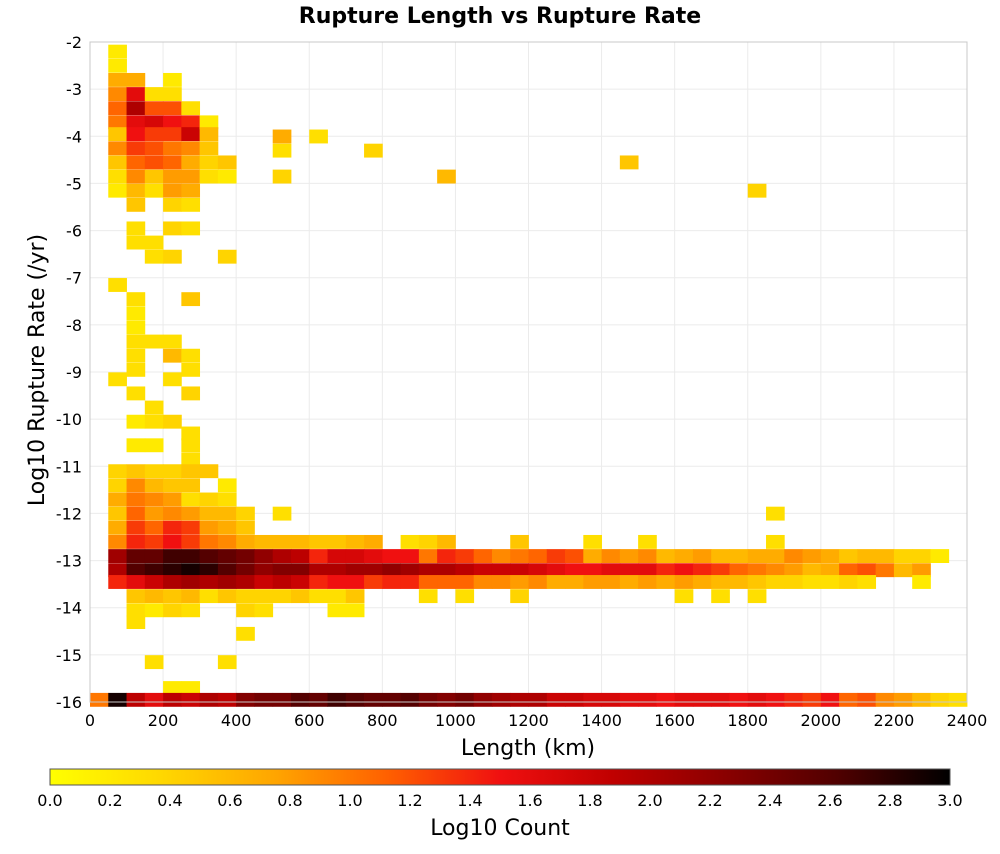  I want to click on colorbar-tick-label: 2.6, so click(829, 800).